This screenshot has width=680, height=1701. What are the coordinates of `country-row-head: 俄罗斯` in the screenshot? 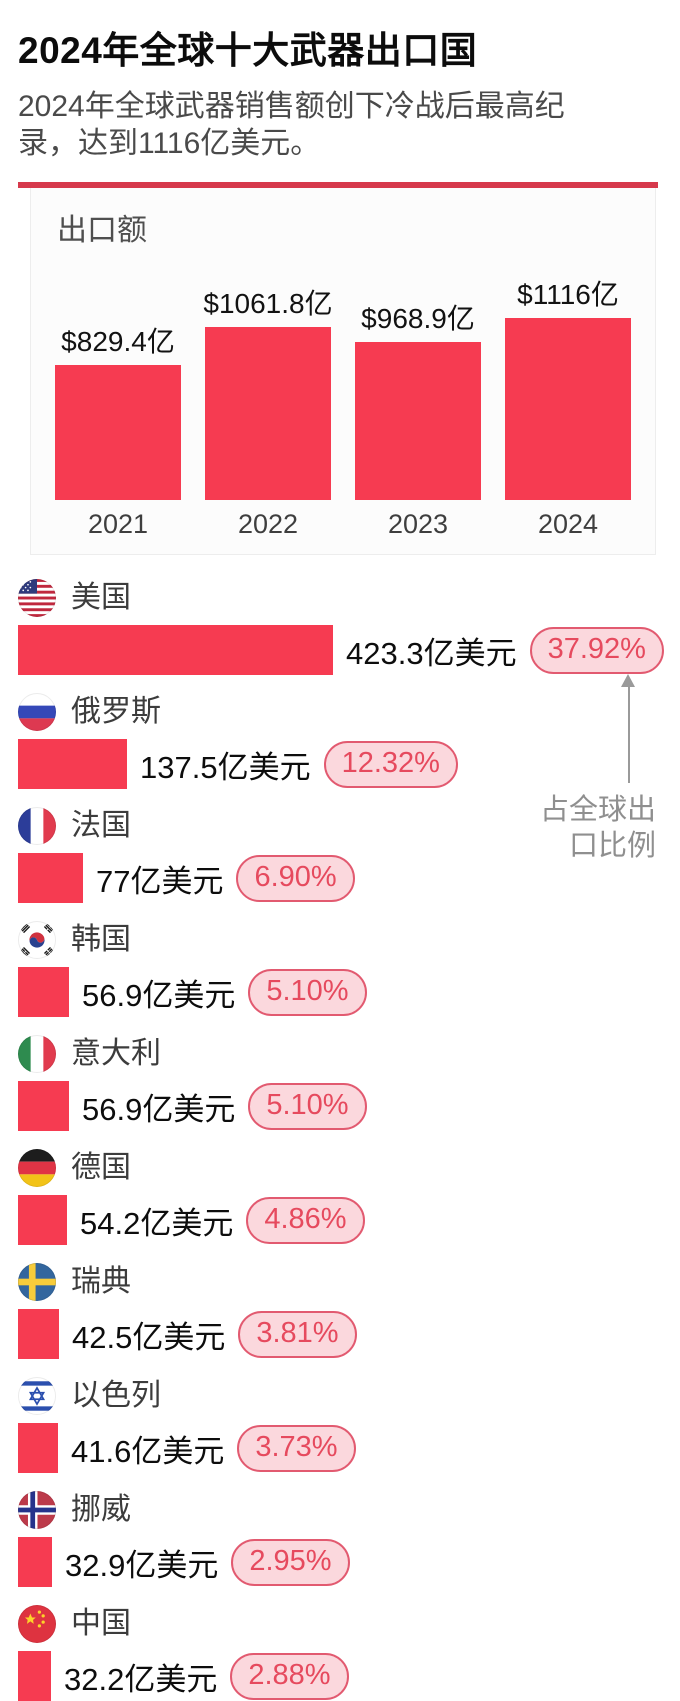 It's located at (340, 712).